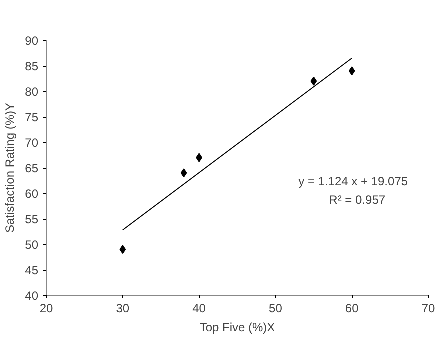  Describe the element at coordinates (199, 309) in the screenshot. I see `x-tick-label: 40` at that location.